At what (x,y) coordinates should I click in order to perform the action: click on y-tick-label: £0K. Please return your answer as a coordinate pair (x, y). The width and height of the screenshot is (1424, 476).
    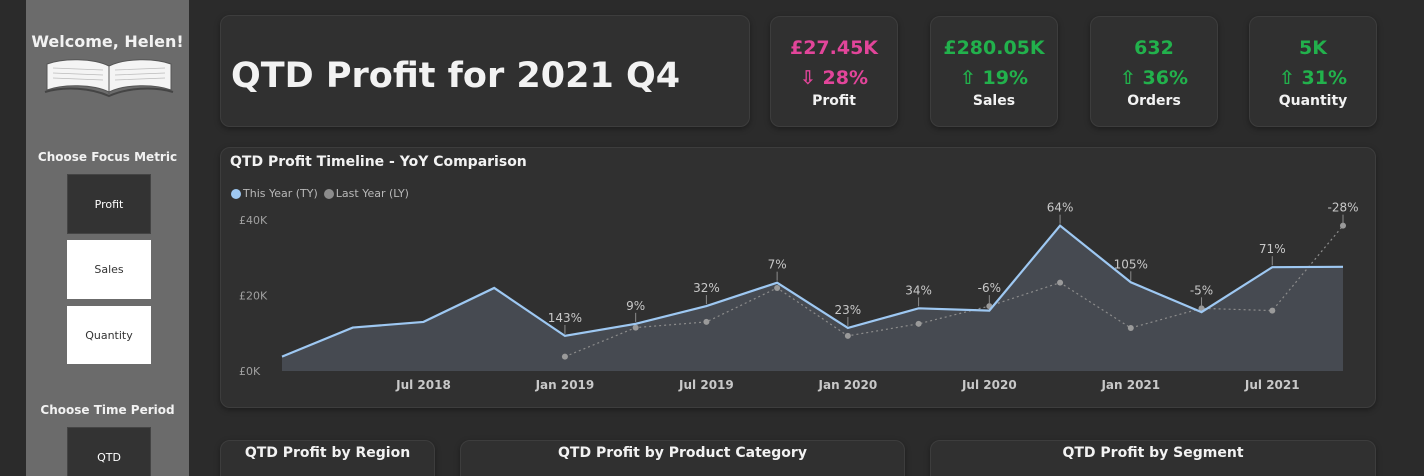
    Looking at the image, I should click on (250, 371).